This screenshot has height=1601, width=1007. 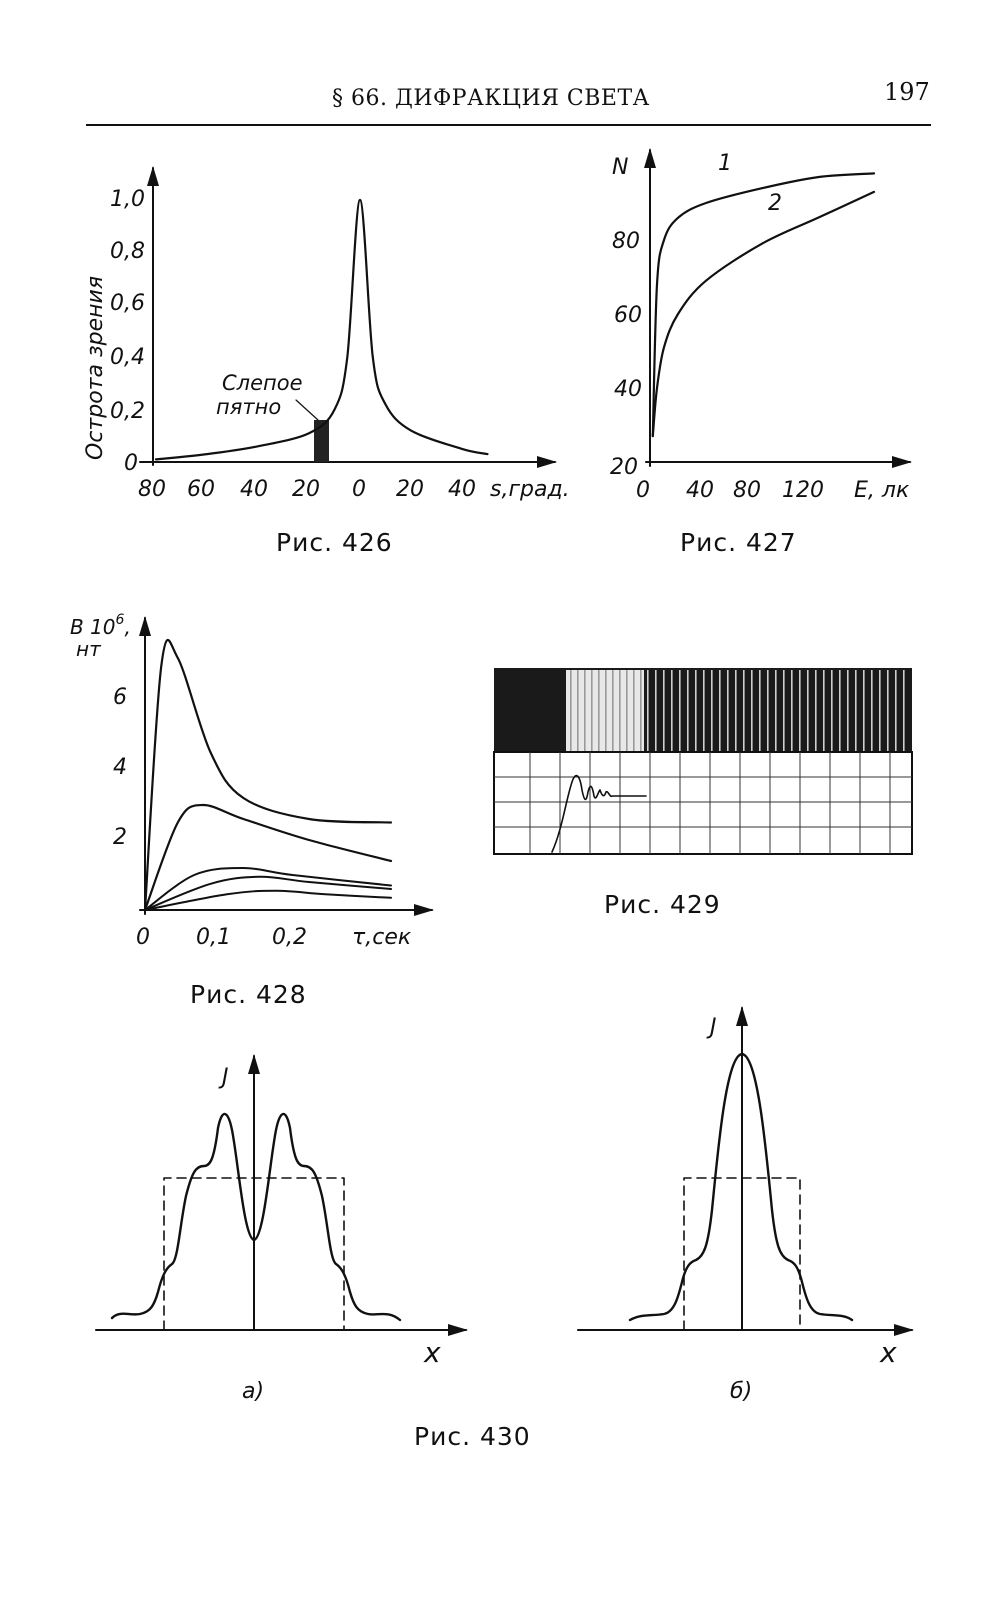 What do you see at coordinates (143, 937) in the screenshot?
I see `fig428-xtick: 0` at bounding box center [143, 937].